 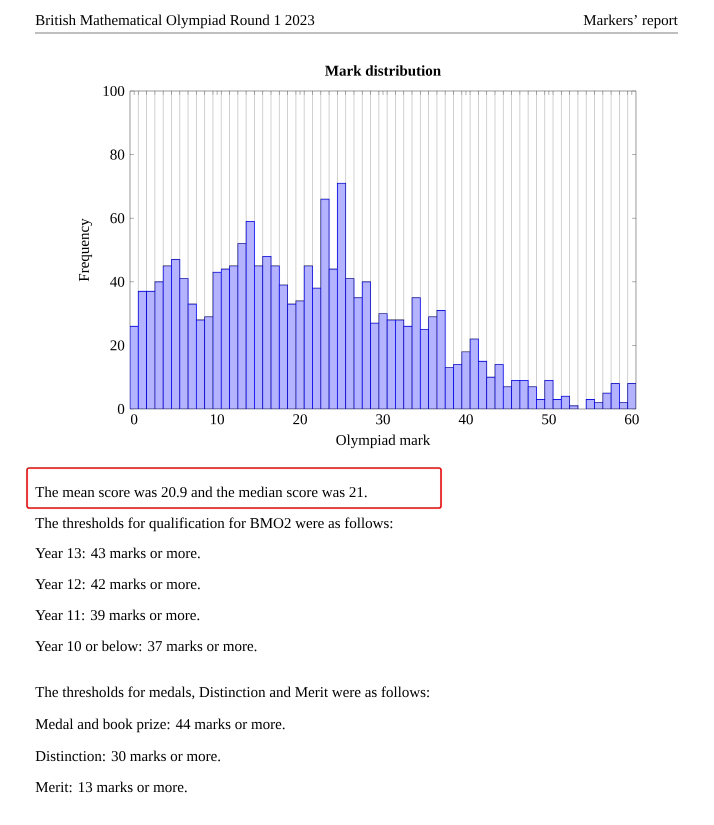 I want to click on y-tick-label: 0, so click(x=121, y=409).